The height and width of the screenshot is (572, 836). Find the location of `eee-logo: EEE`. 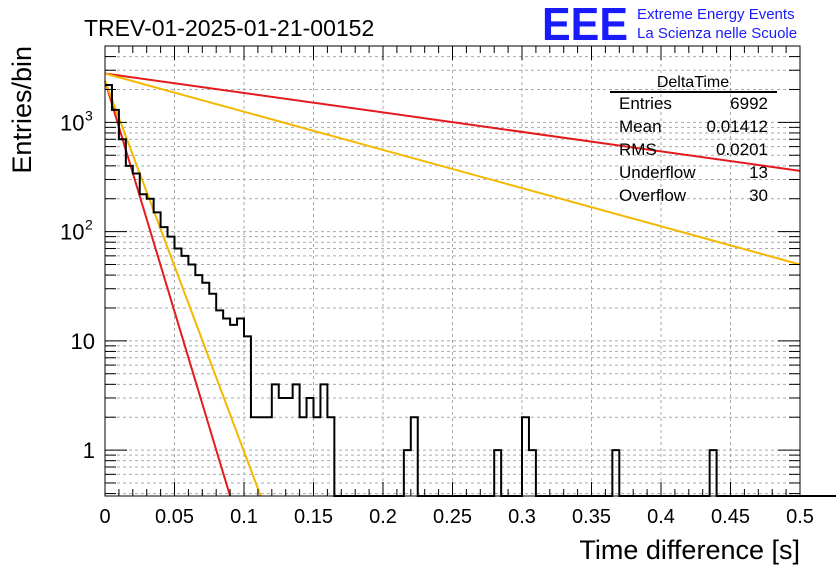

eee-logo: EEE is located at coordinates (585, 25).